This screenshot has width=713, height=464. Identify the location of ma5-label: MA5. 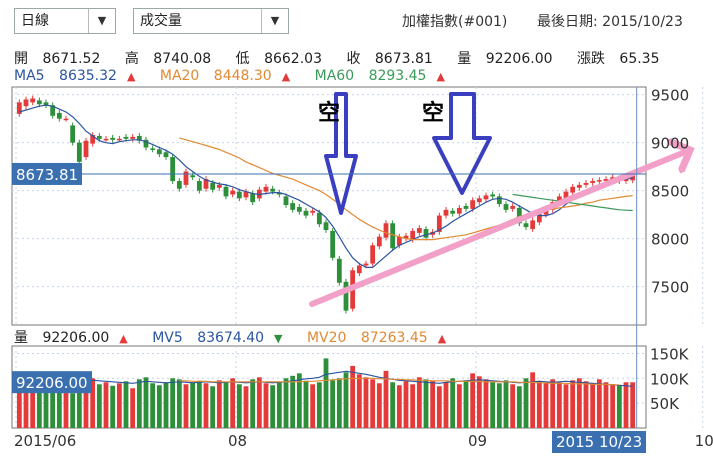
(29, 76).